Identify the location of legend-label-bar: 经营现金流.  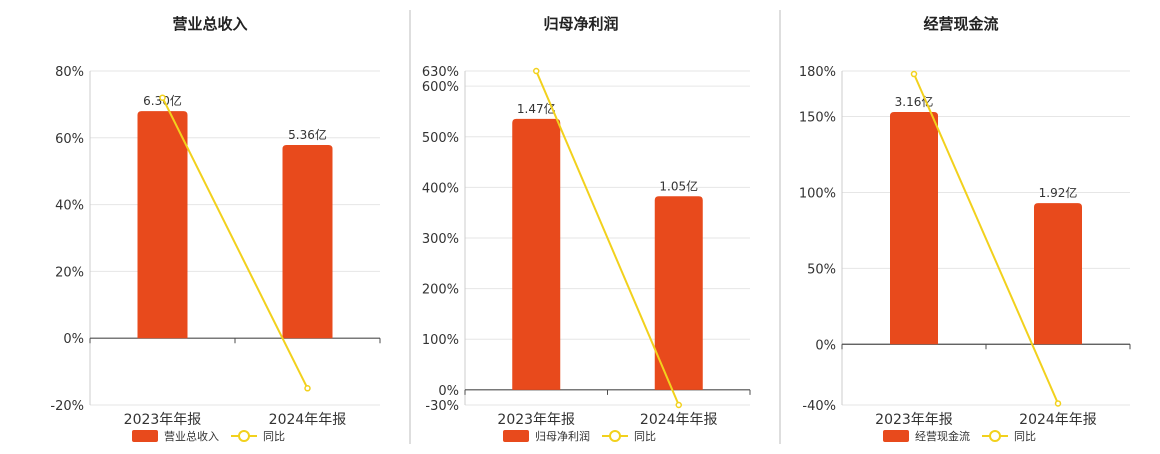
(942, 436).